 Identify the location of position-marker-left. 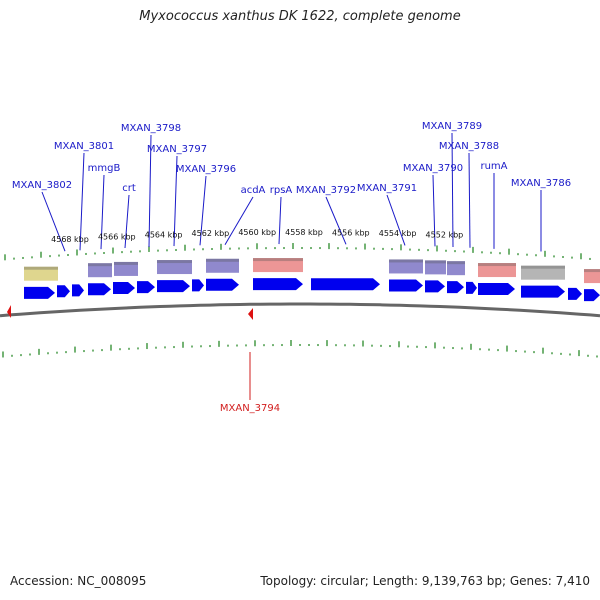
(9, 311).